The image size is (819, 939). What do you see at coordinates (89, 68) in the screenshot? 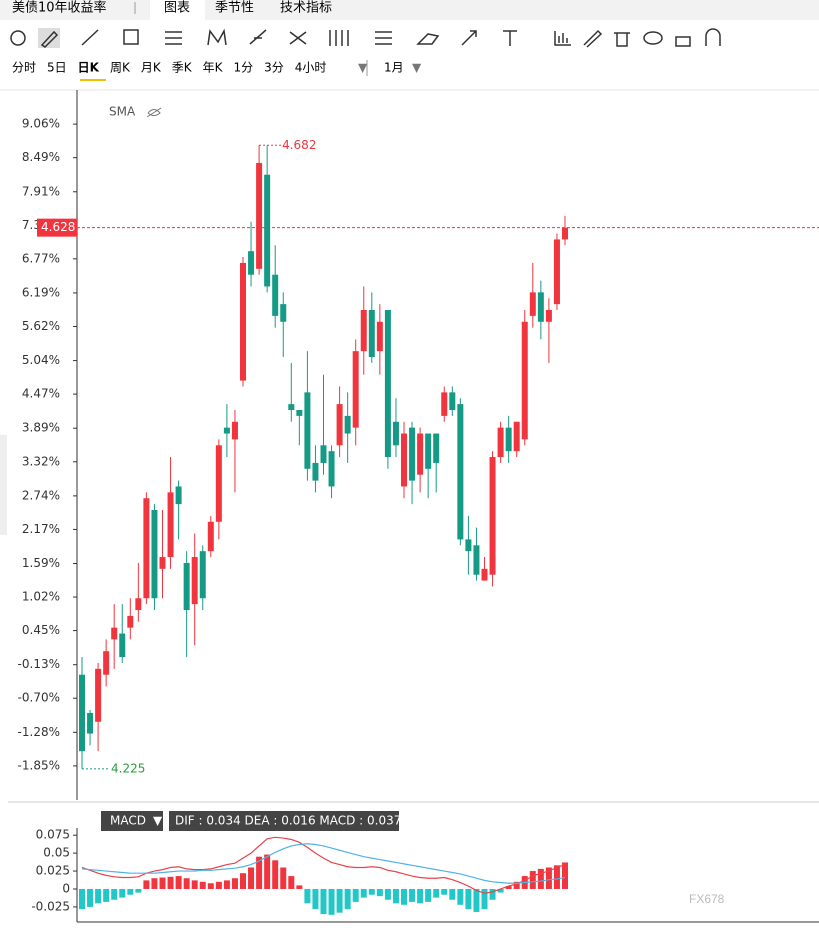
I see `period: 日K` at bounding box center [89, 68].